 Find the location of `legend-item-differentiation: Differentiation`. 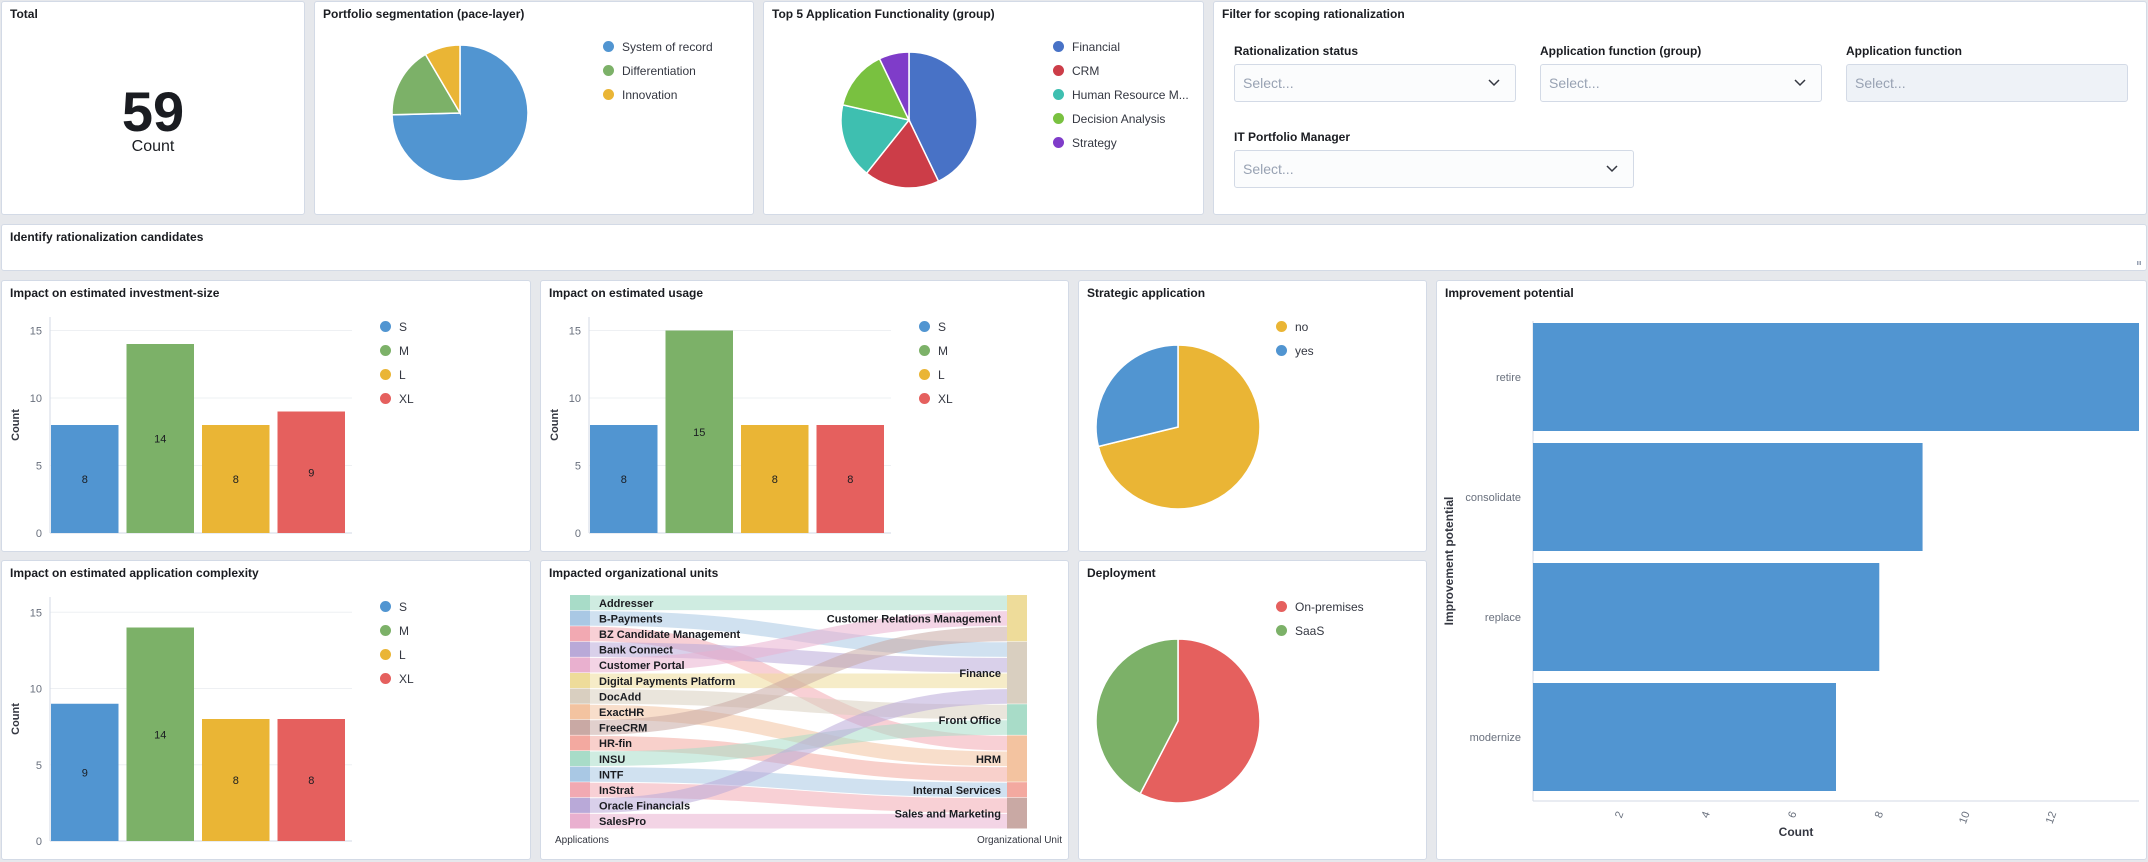

legend-item-differentiation: Differentiation is located at coordinates (658, 71).